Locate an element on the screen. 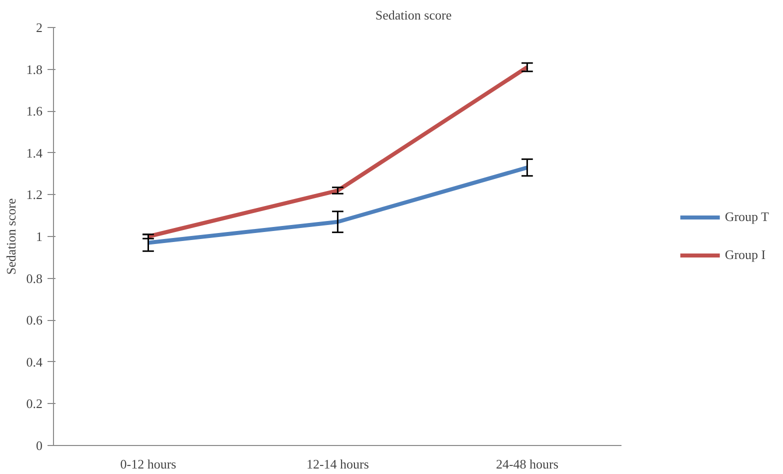 This screenshot has height=474, width=783. y-tick-label: 0.2 is located at coordinates (34, 404).